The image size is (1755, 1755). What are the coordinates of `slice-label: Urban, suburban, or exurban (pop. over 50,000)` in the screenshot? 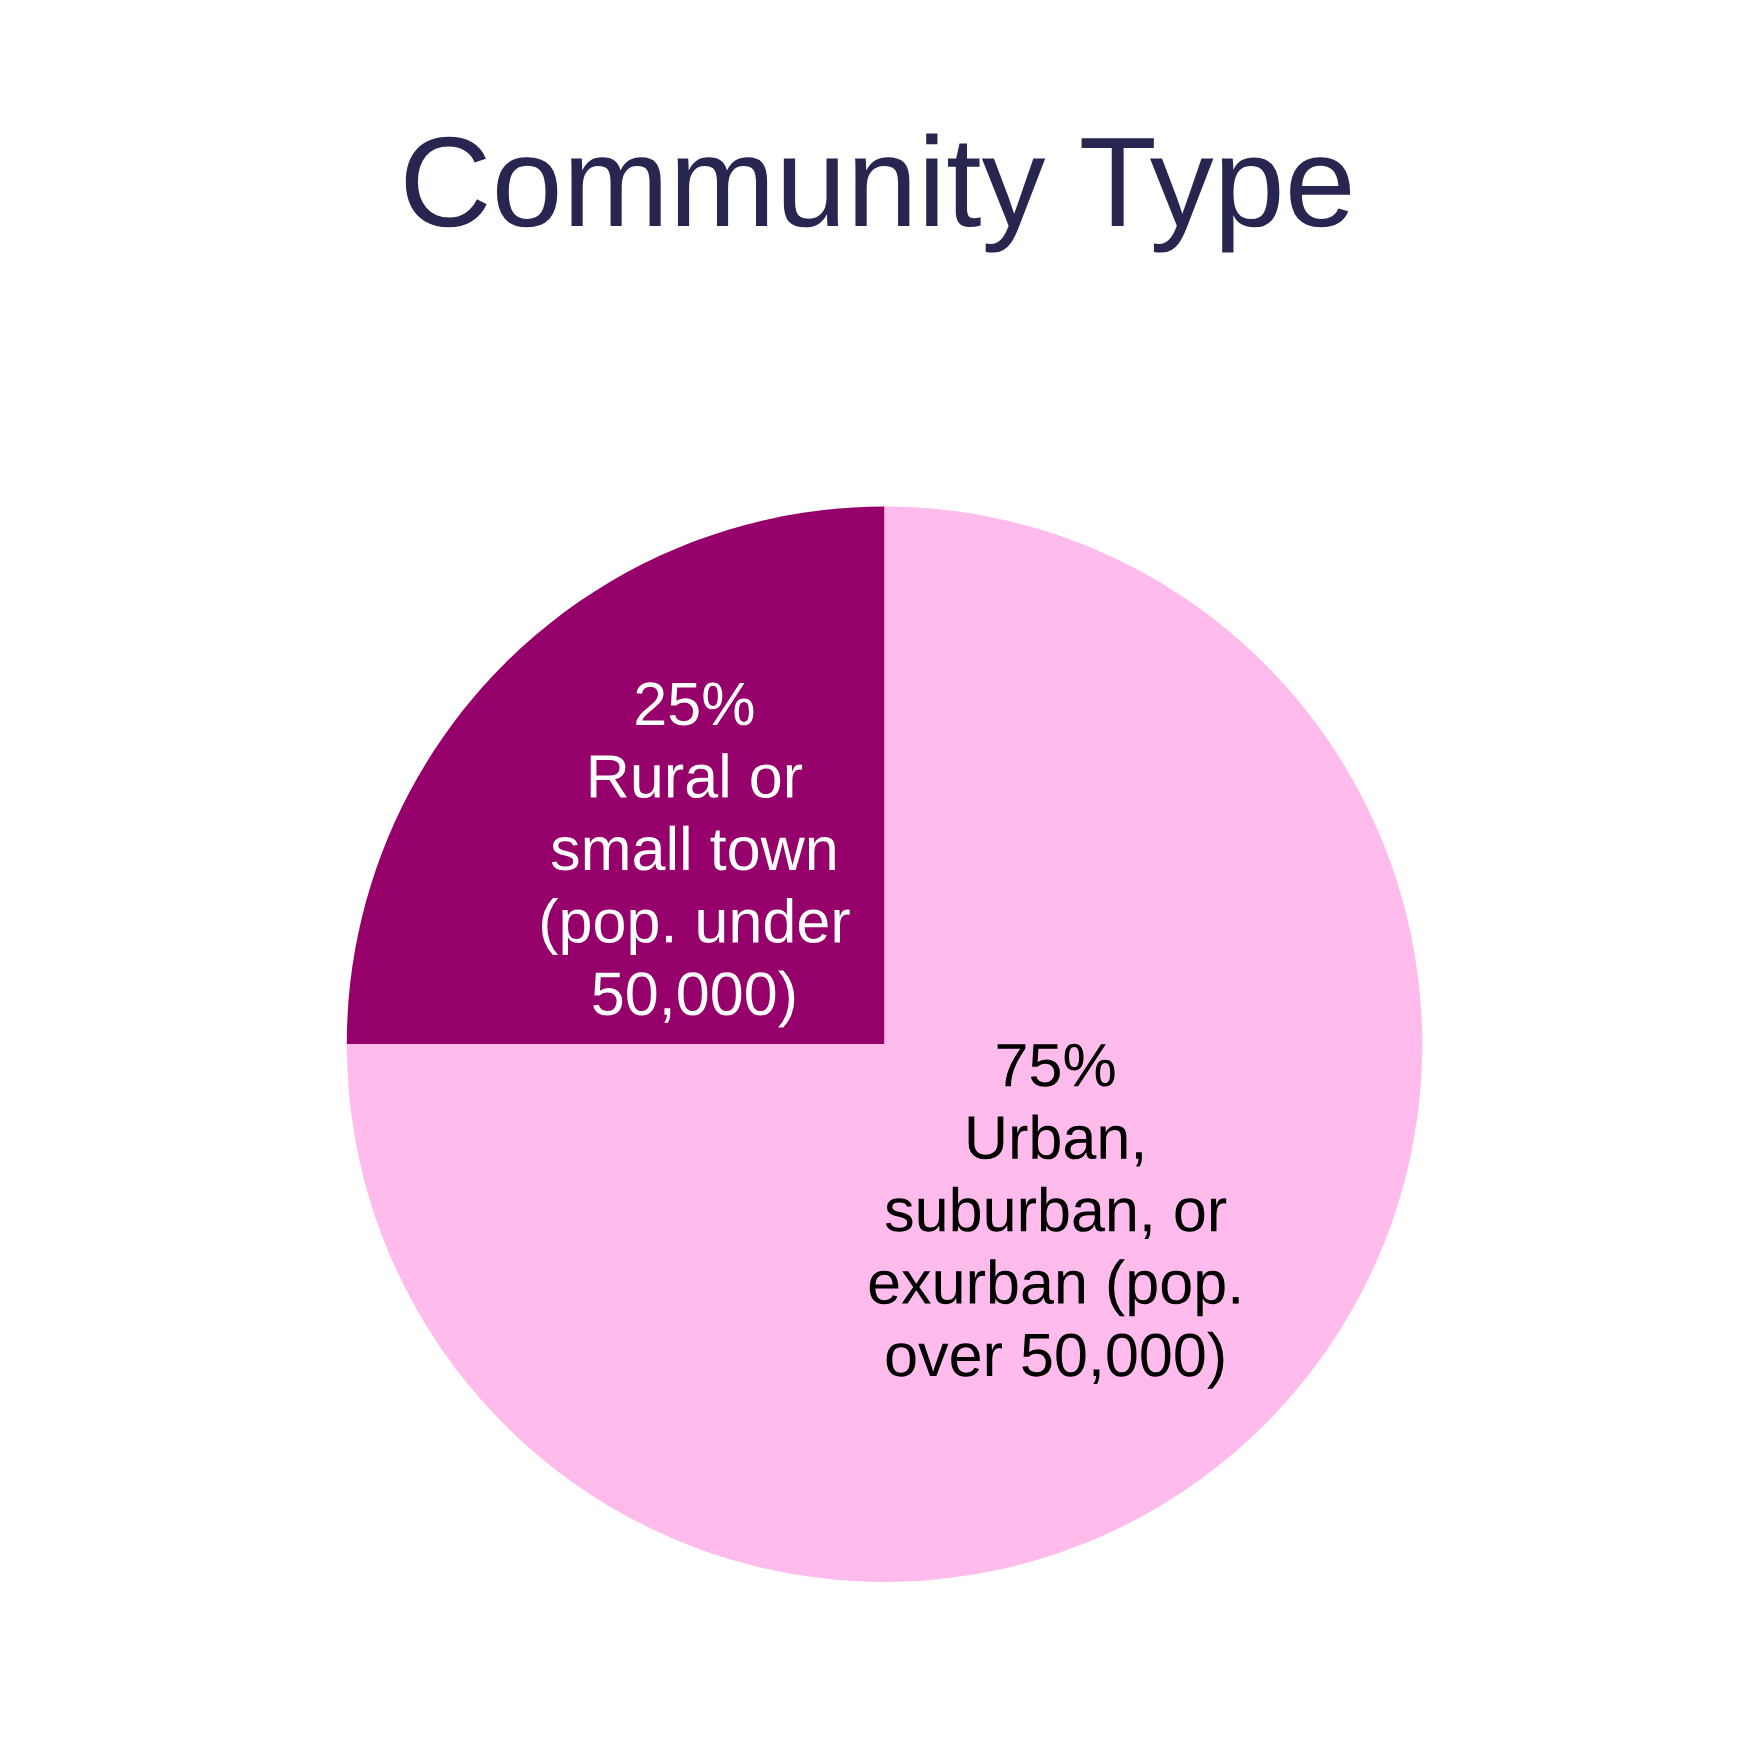 It's located at (1054, 1251).